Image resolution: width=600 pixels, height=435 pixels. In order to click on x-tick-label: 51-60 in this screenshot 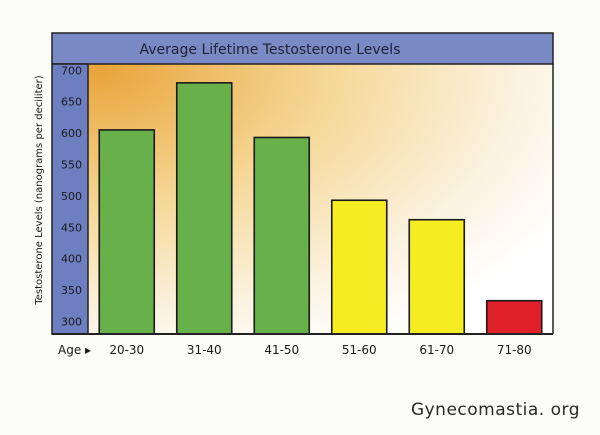, I will do `click(359, 350)`.